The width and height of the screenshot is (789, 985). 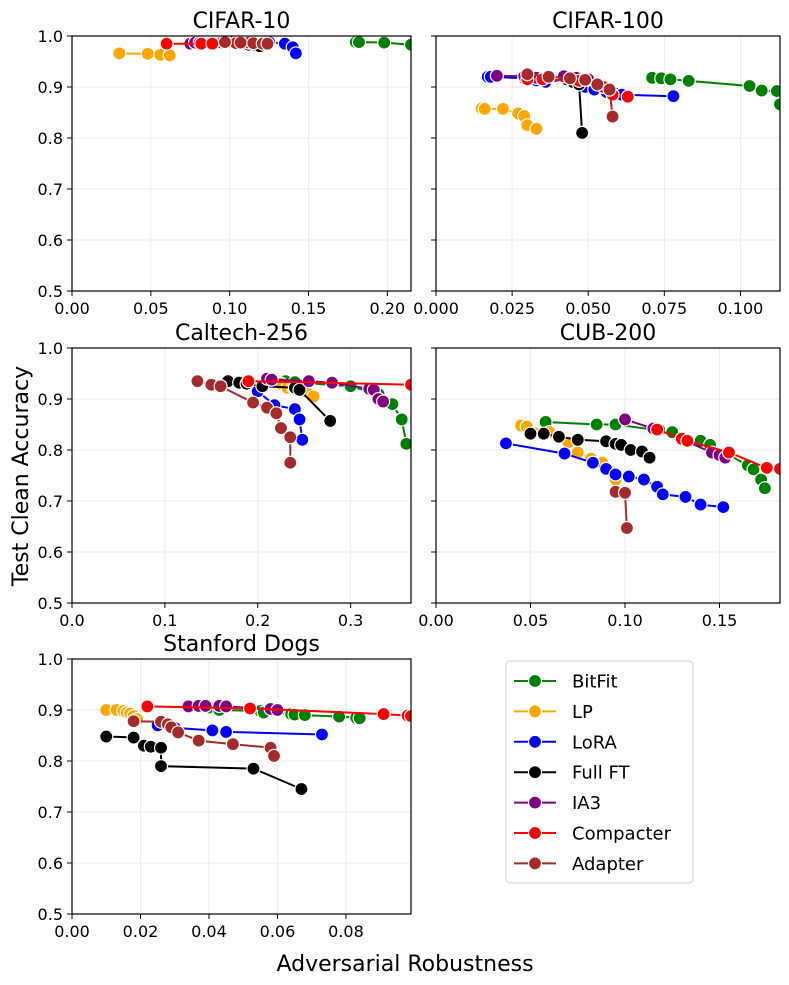 I want to click on subplot-title: CIFAR-100, so click(x=608, y=21).